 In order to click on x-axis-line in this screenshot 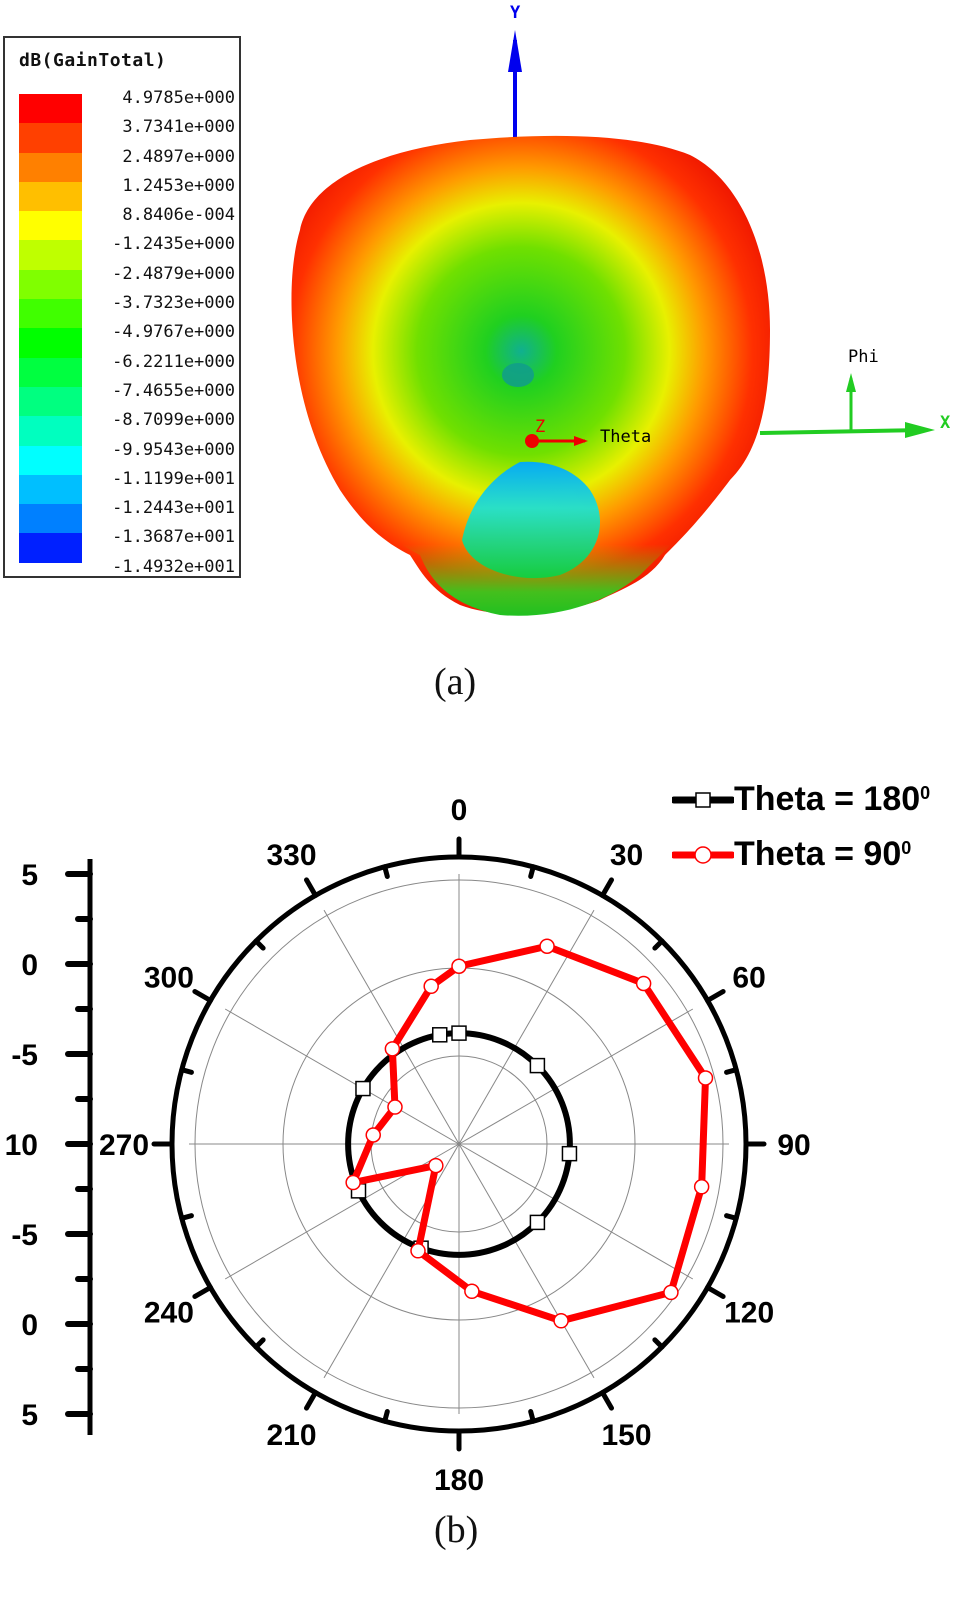, I will do `click(842, 431)`.